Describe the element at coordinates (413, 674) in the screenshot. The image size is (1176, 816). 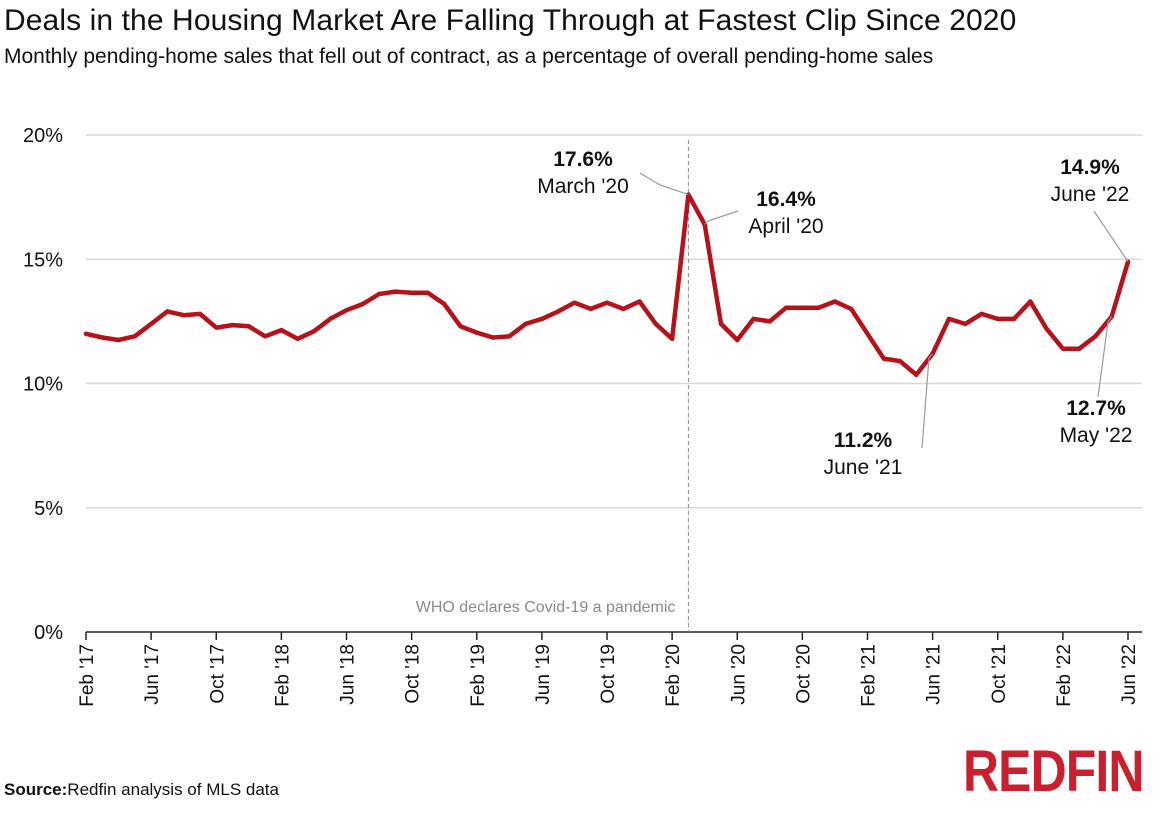
I see `x-tick-label: Oct '18` at that location.